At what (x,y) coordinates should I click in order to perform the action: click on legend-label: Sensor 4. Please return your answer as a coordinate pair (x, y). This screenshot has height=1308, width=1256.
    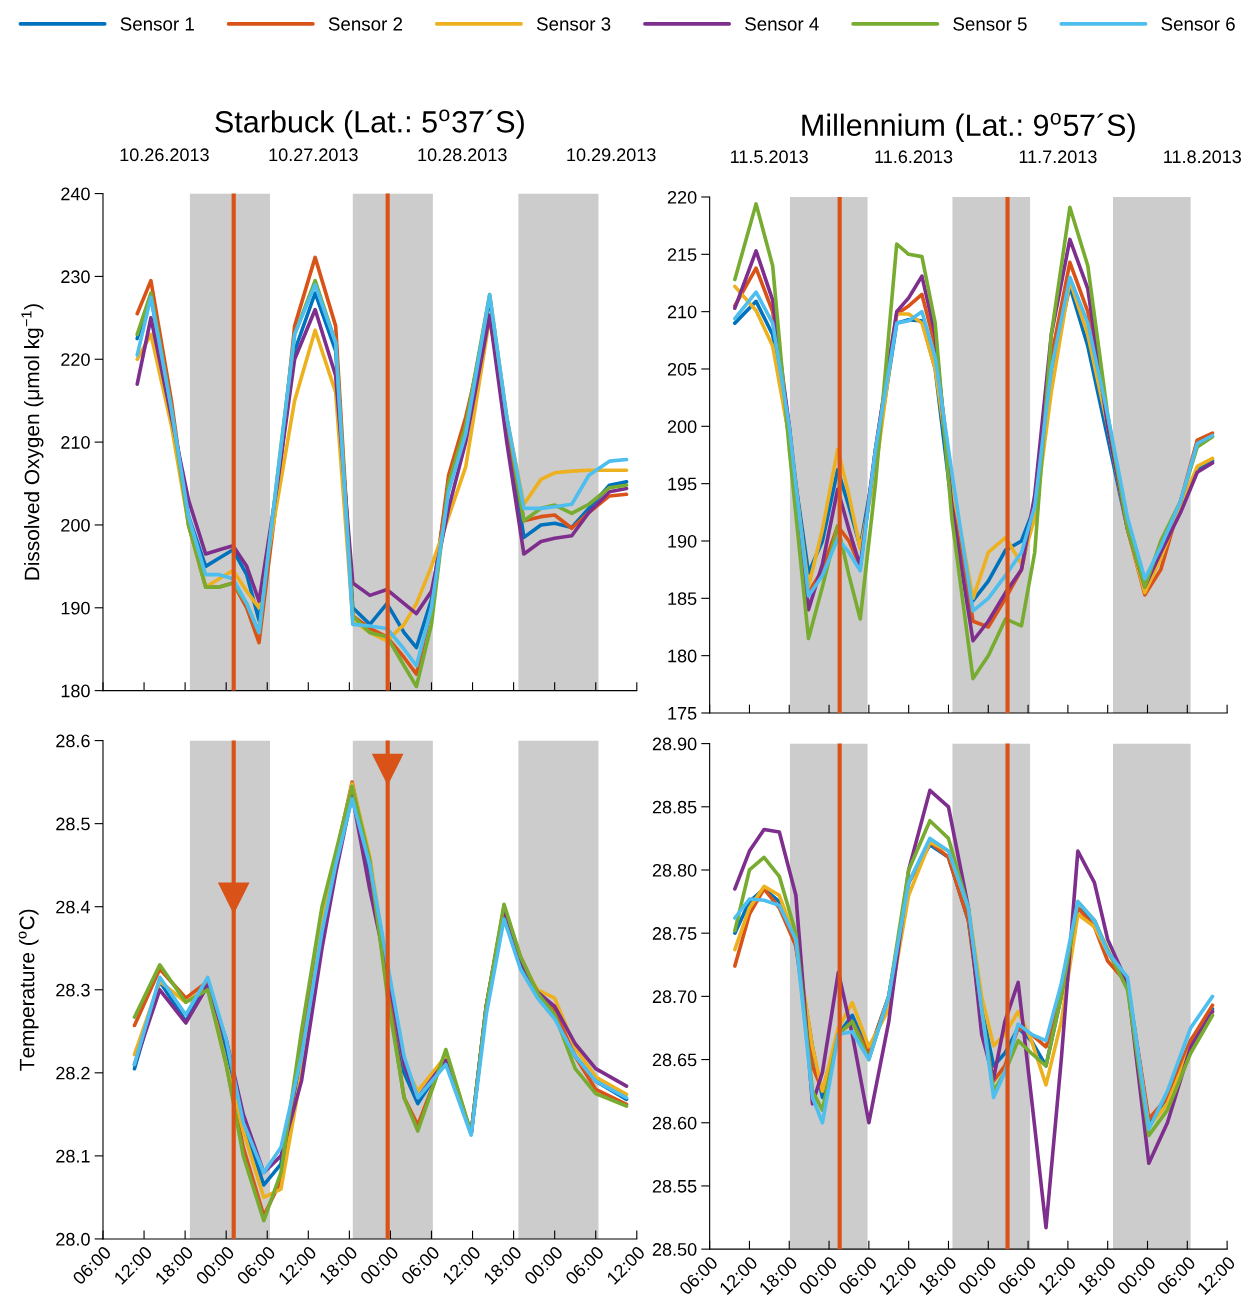
    Looking at the image, I should click on (782, 24).